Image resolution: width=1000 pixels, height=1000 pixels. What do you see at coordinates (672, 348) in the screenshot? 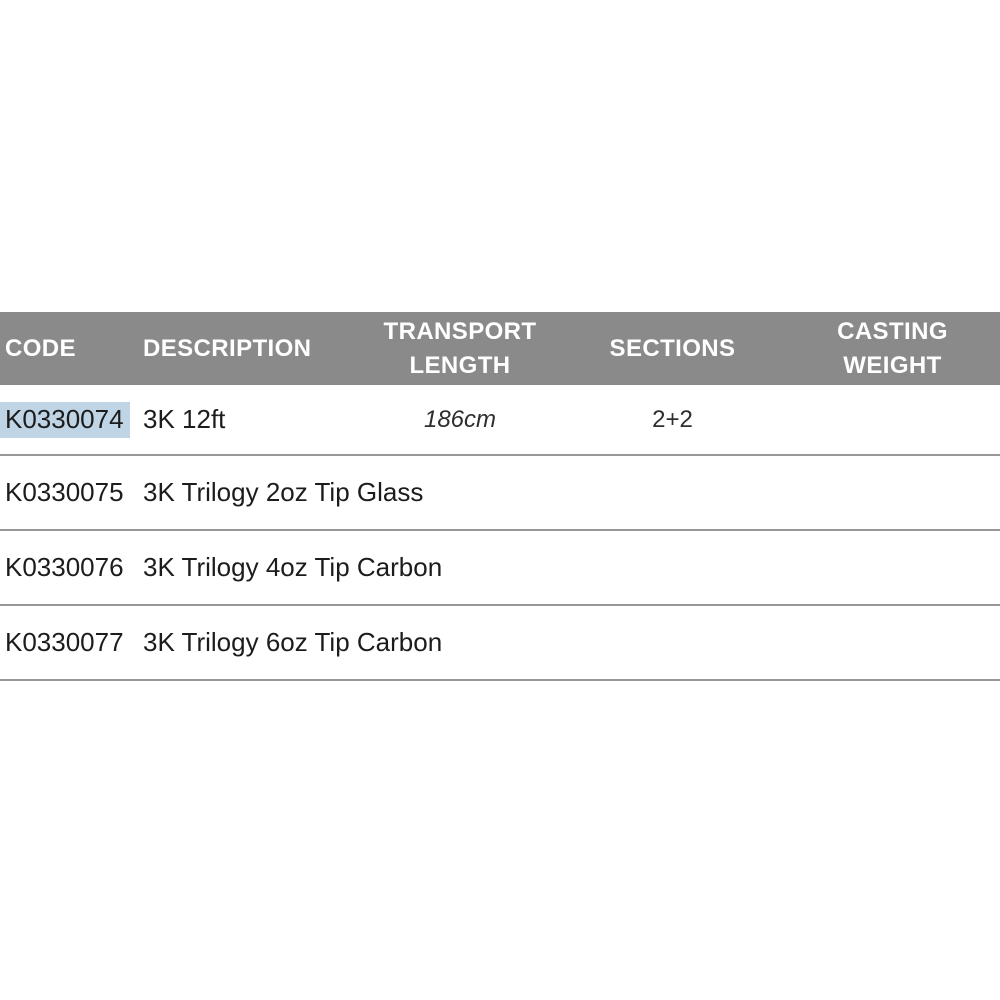
I see `column-header-sections: SECTIONS` at bounding box center [672, 348].